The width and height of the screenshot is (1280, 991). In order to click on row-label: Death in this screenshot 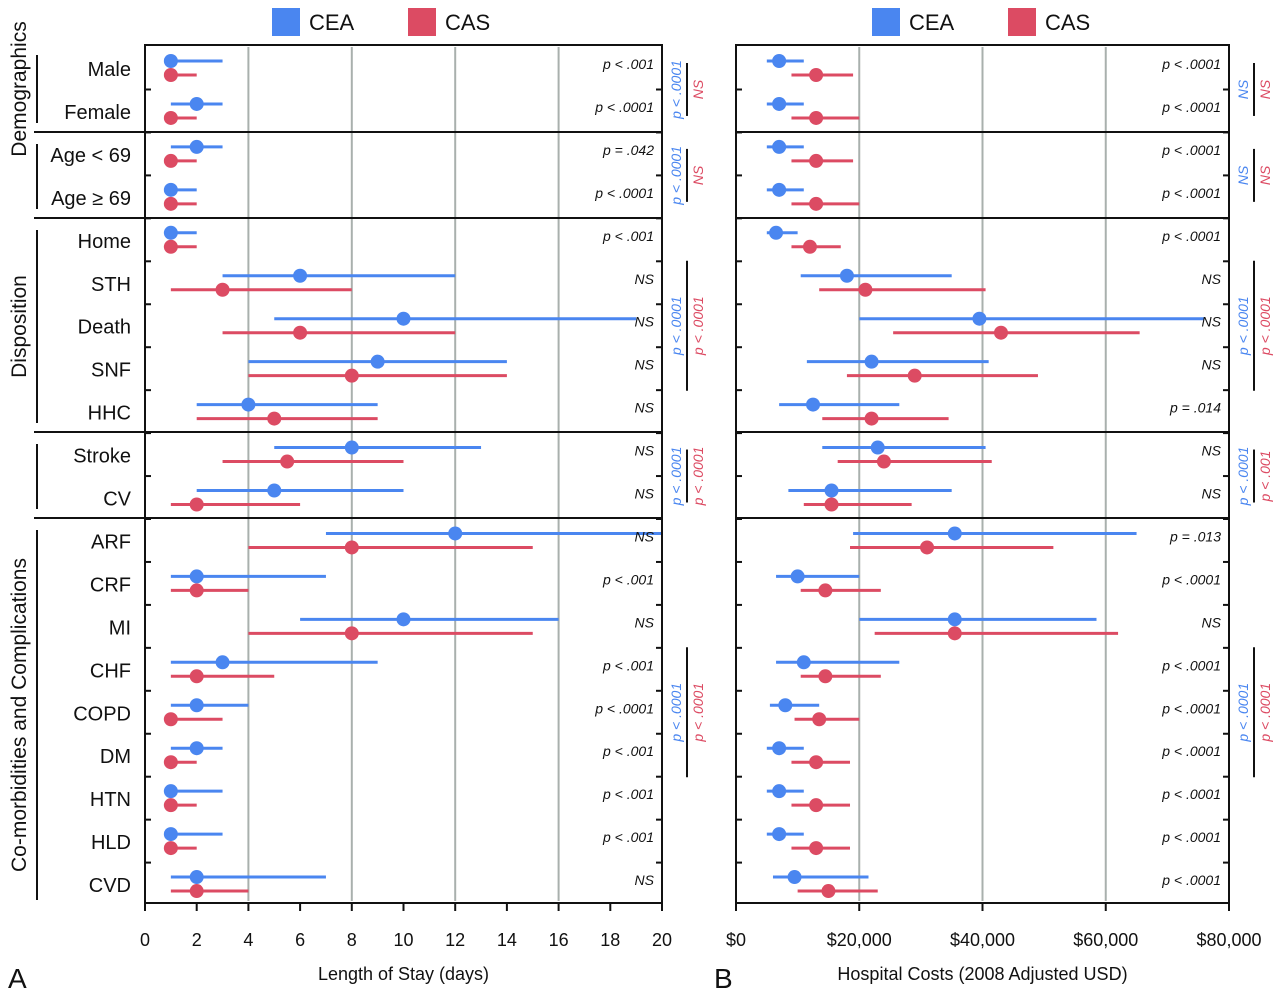, I will do `click(104, 328)`.